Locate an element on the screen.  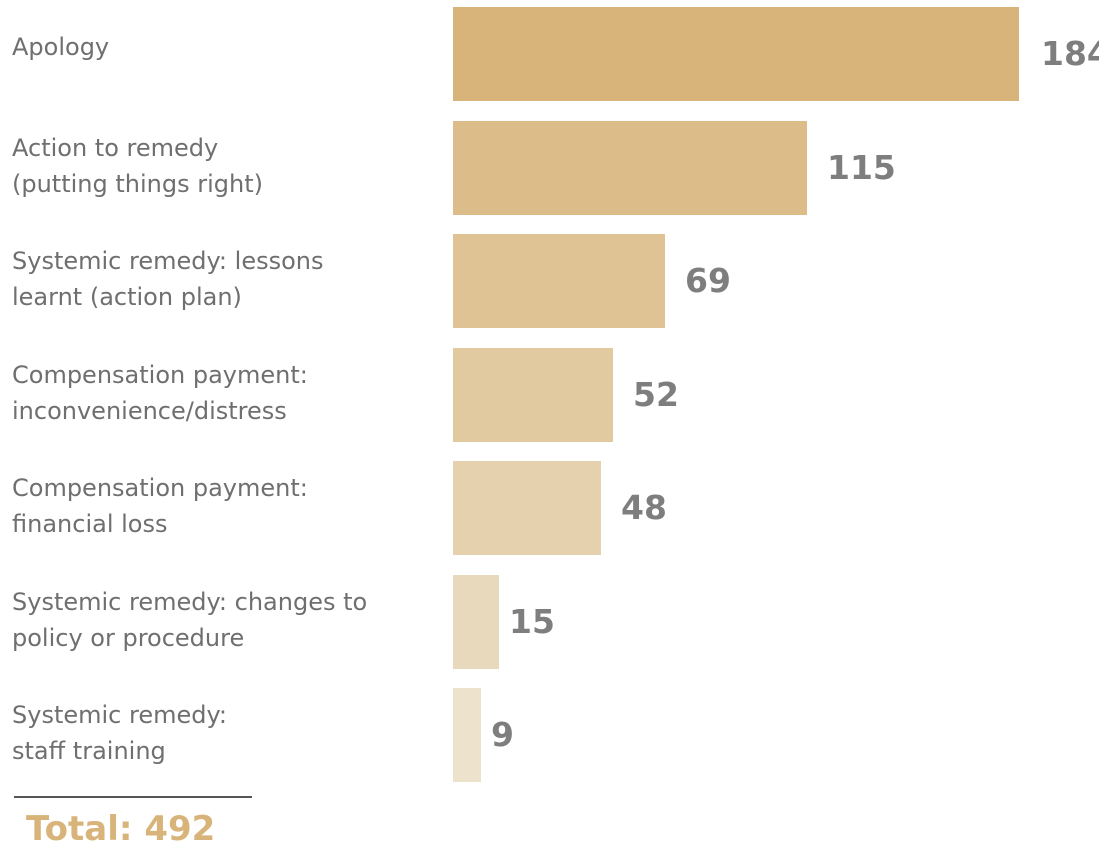
category-label: Action to remedy (putting things right) is located at coordinates (137, 165).